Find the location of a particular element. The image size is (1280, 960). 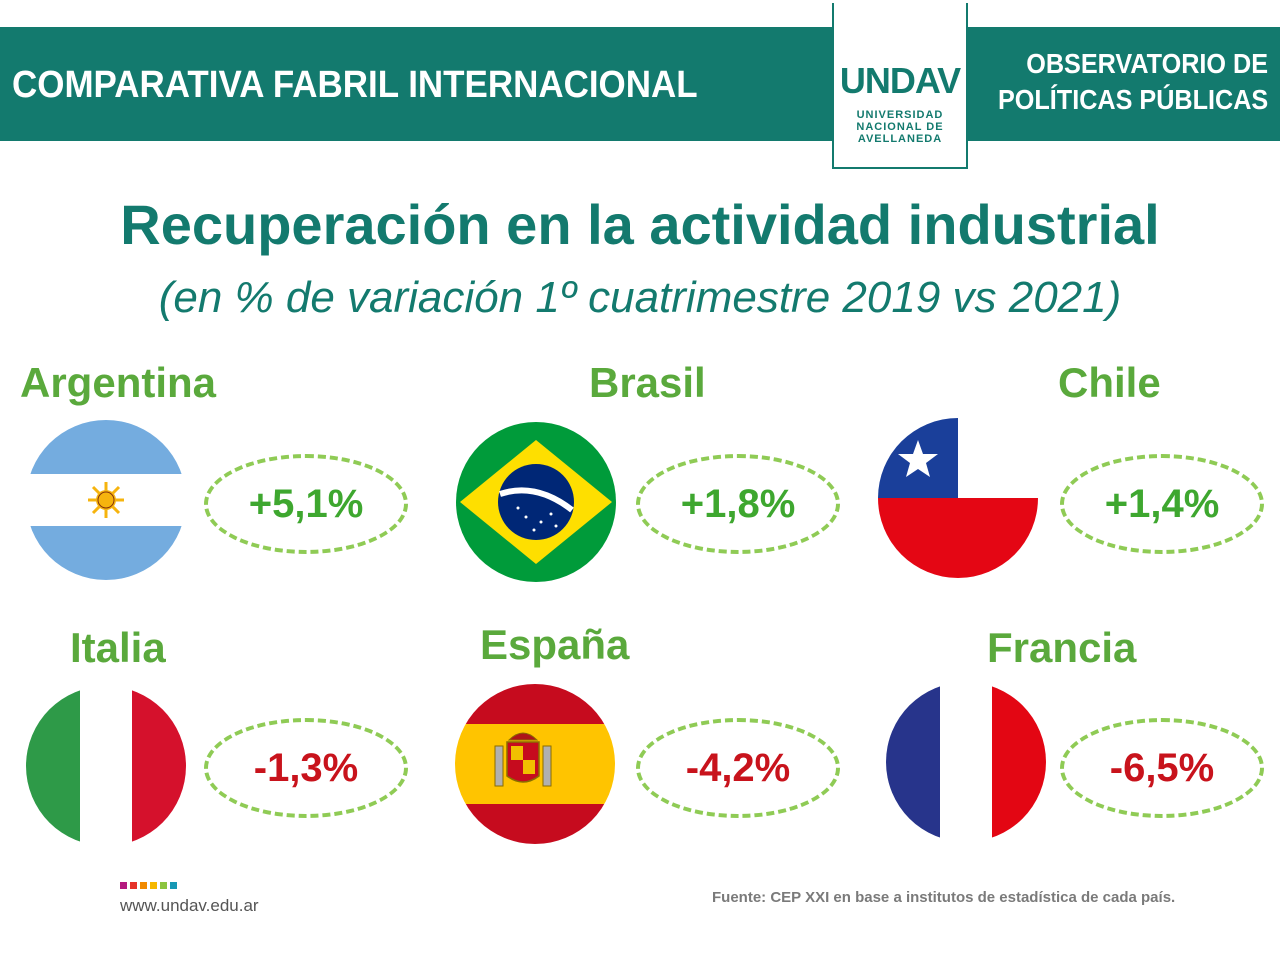

undav-logo: UNDAV UNIVERSIDAD NACIONAL DE AVELLANEDA is located at coordinates (900, 86).